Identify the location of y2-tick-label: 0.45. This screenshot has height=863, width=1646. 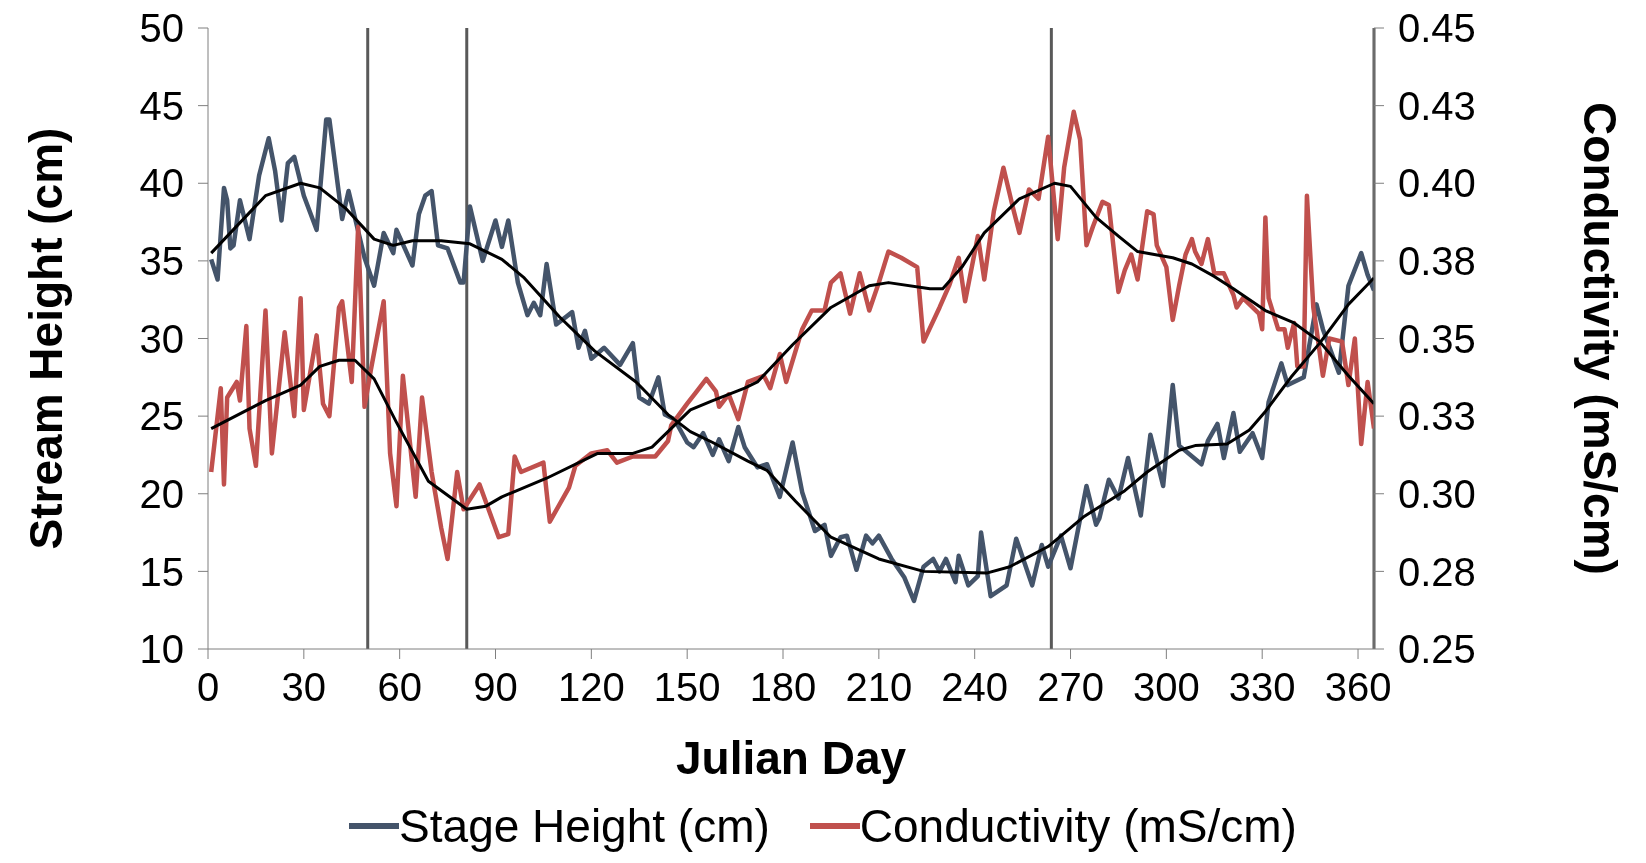
(1437, 28).